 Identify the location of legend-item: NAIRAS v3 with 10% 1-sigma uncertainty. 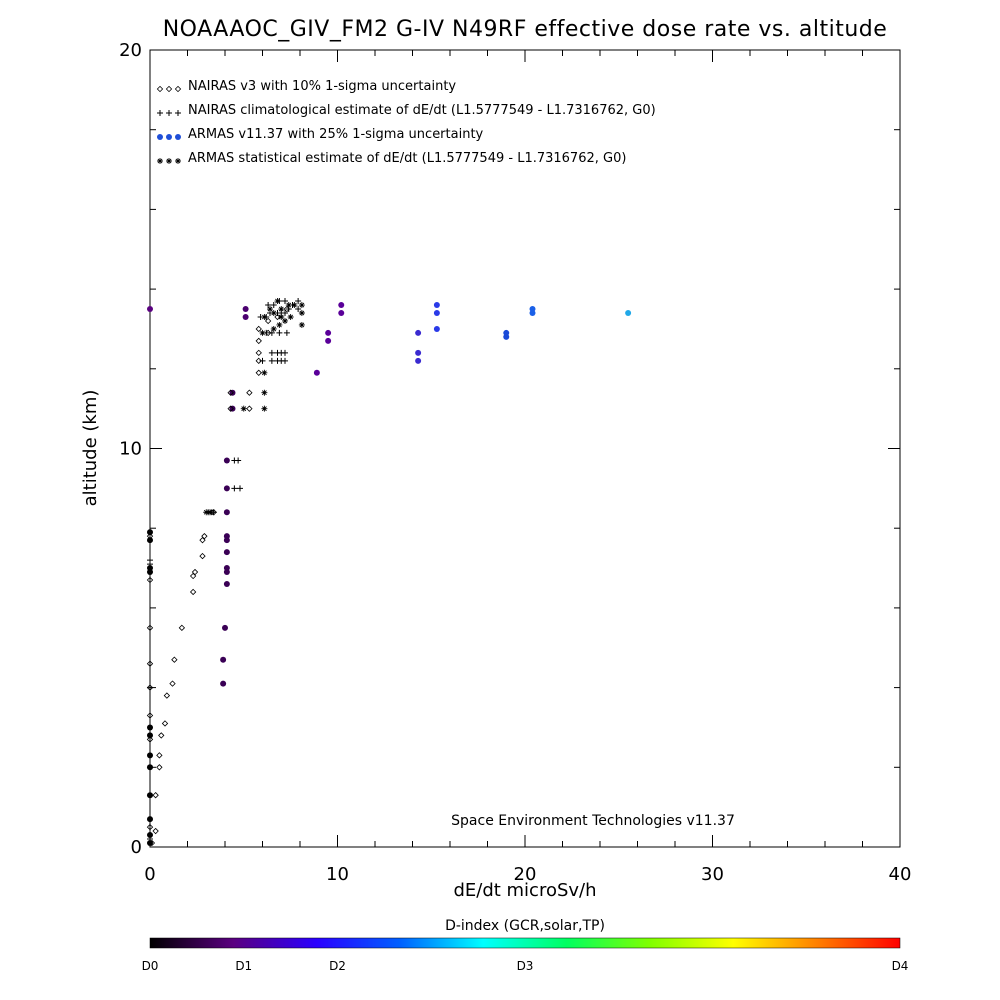
(306, 86).